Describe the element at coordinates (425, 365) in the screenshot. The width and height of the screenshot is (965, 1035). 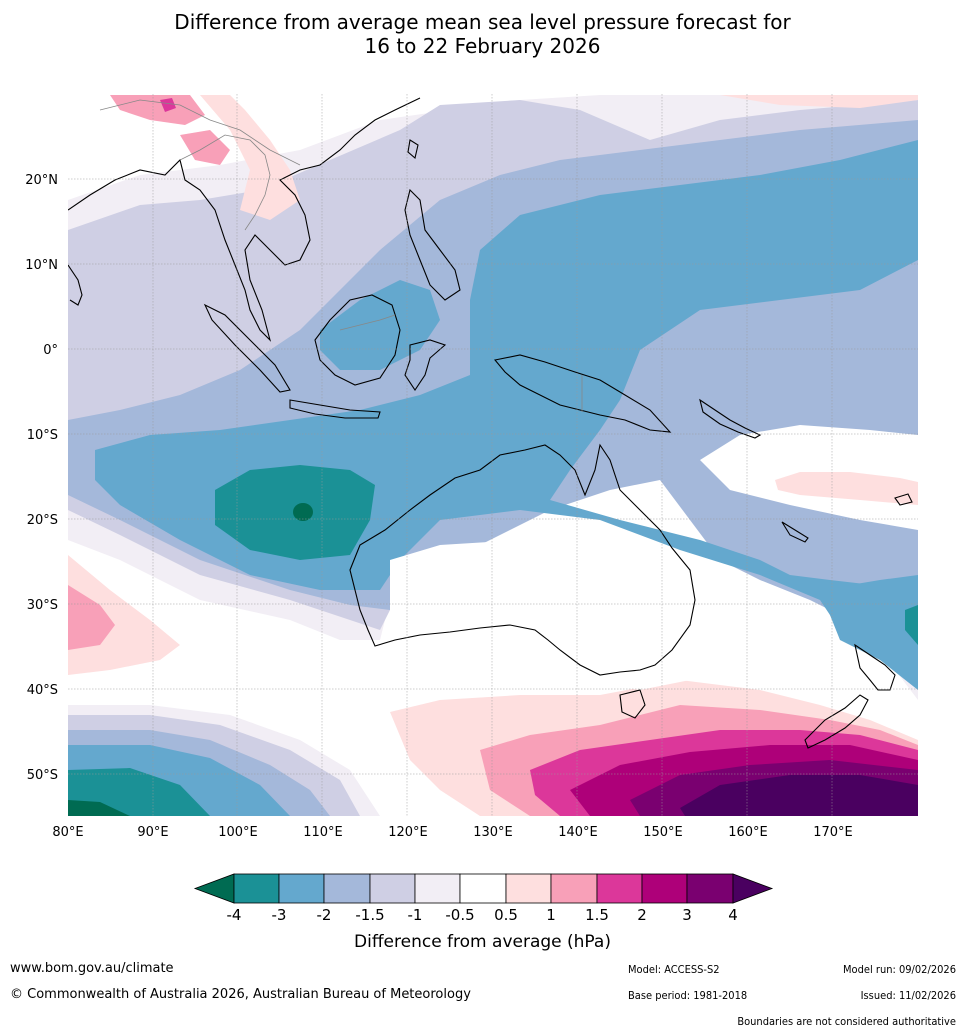
I see `sulawesi-coastline` at that location.